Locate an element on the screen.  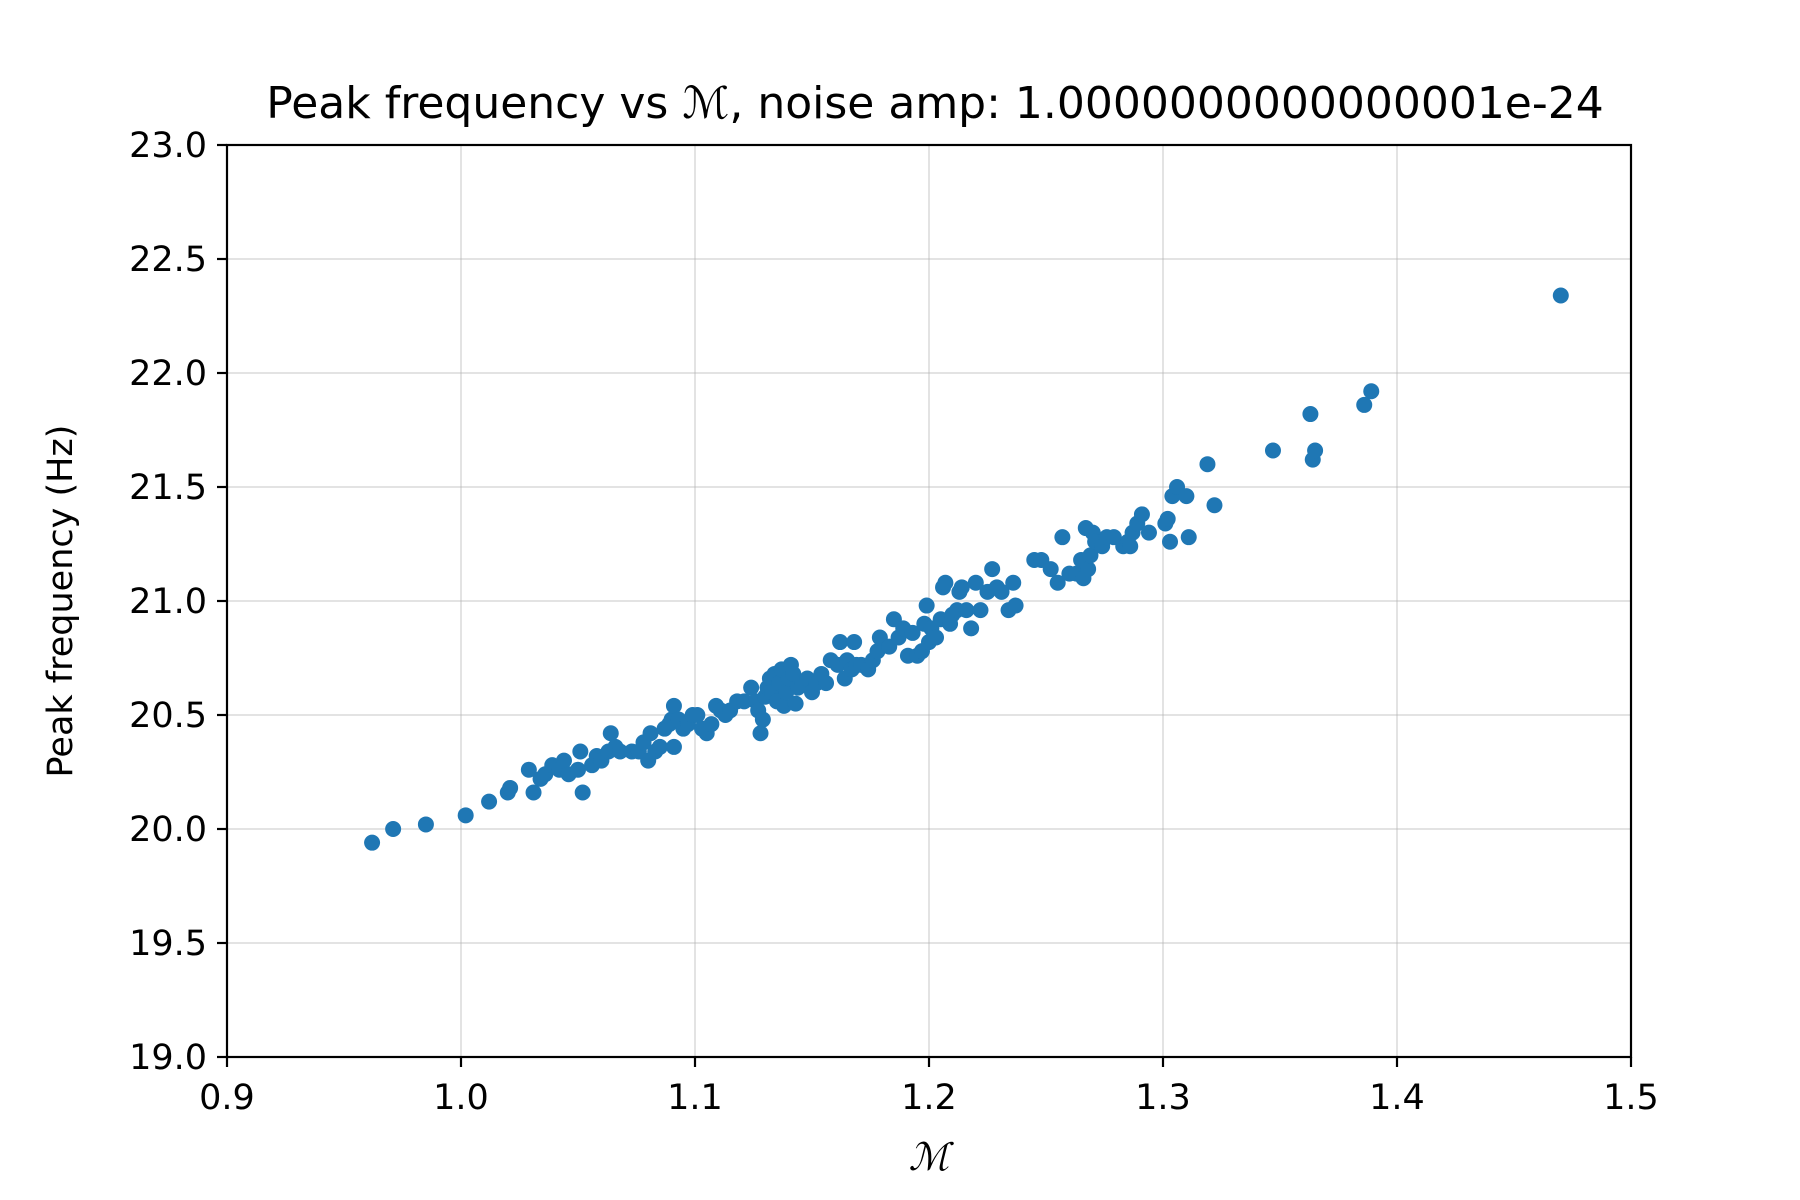
x-axis-label: ℳ is located at coordinates (932, 1157).